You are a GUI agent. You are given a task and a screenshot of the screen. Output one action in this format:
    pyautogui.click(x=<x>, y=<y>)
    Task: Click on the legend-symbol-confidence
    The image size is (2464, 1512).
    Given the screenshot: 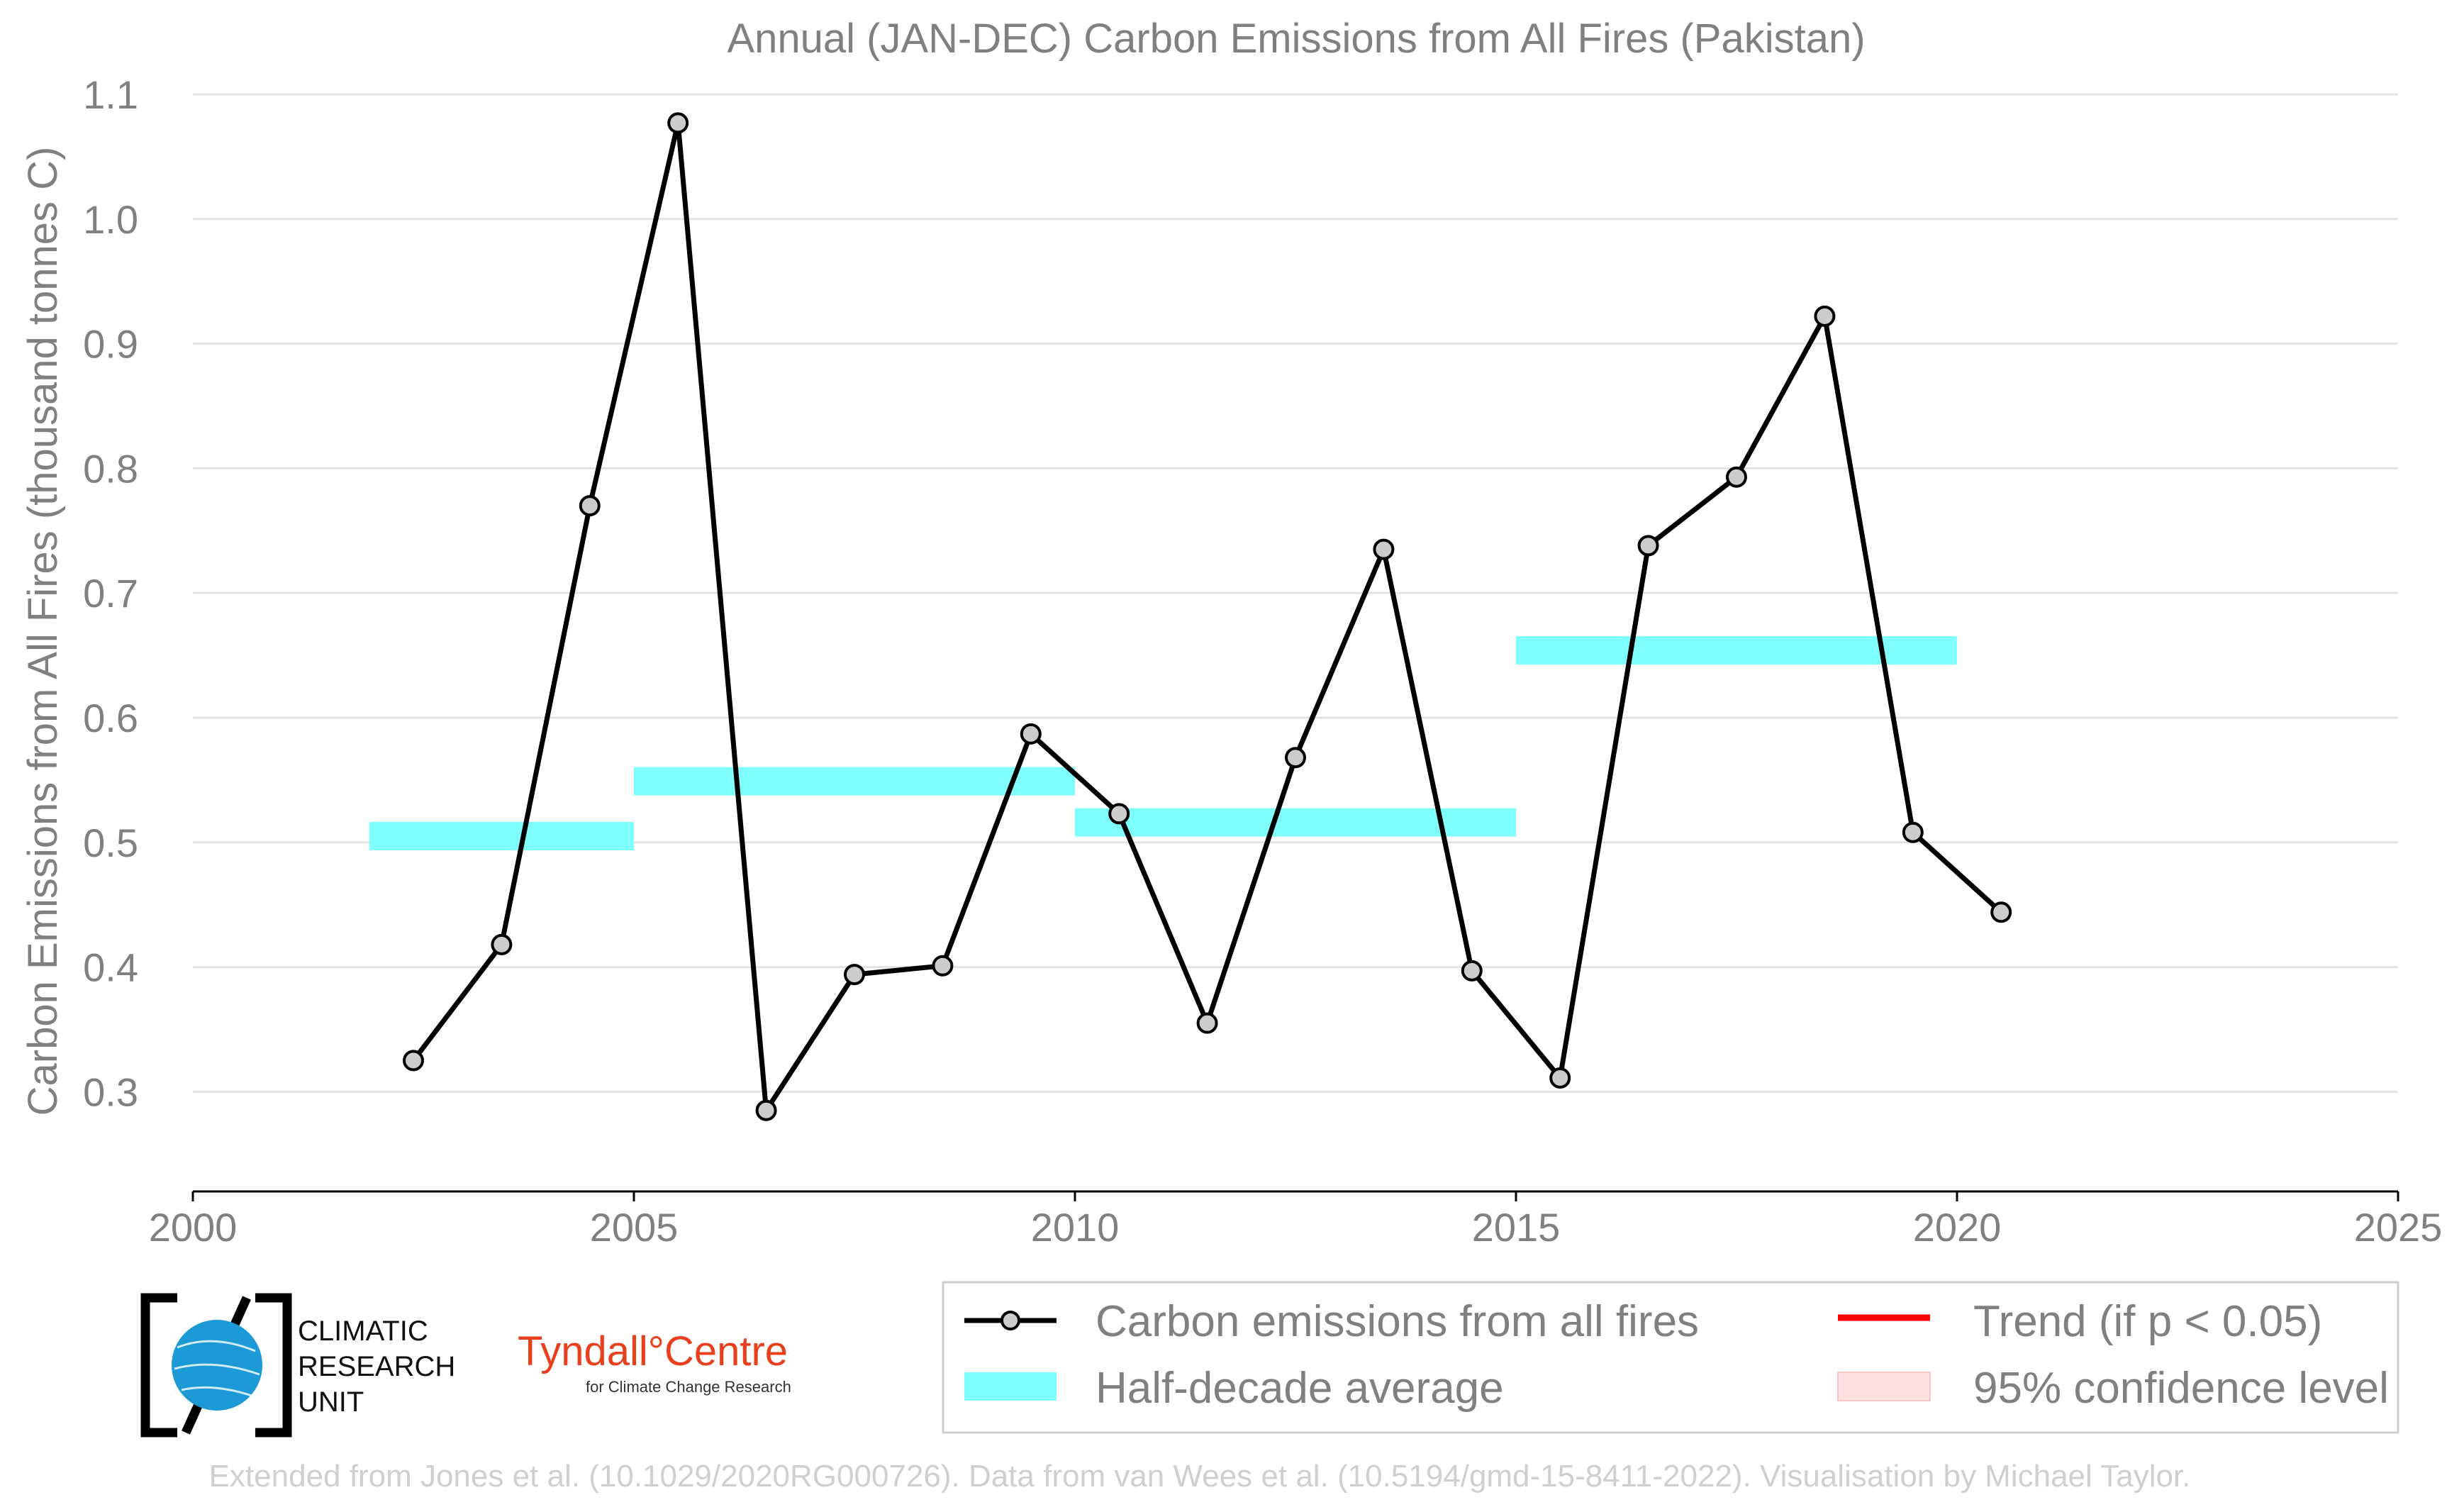 What is the action you would take?
    pyautogui.click(x=1884, y=1386)
    